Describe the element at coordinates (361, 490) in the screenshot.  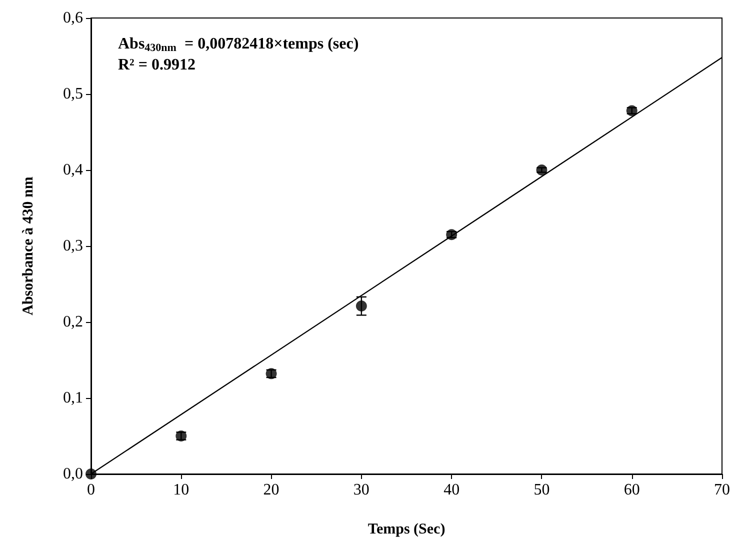
I see `x-tick-label: 30` at that location.